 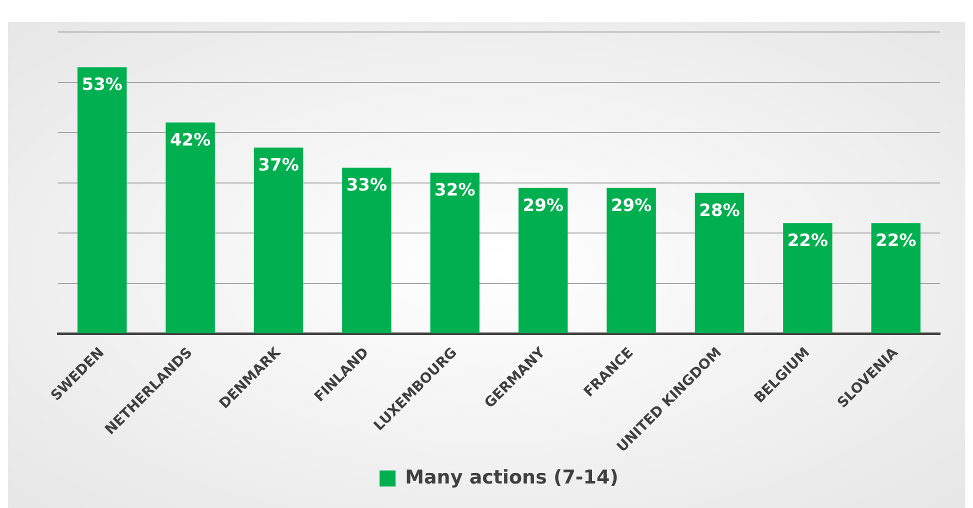 I want to click on legend-label: Many actions (7-14), so click(x=511, y=477).